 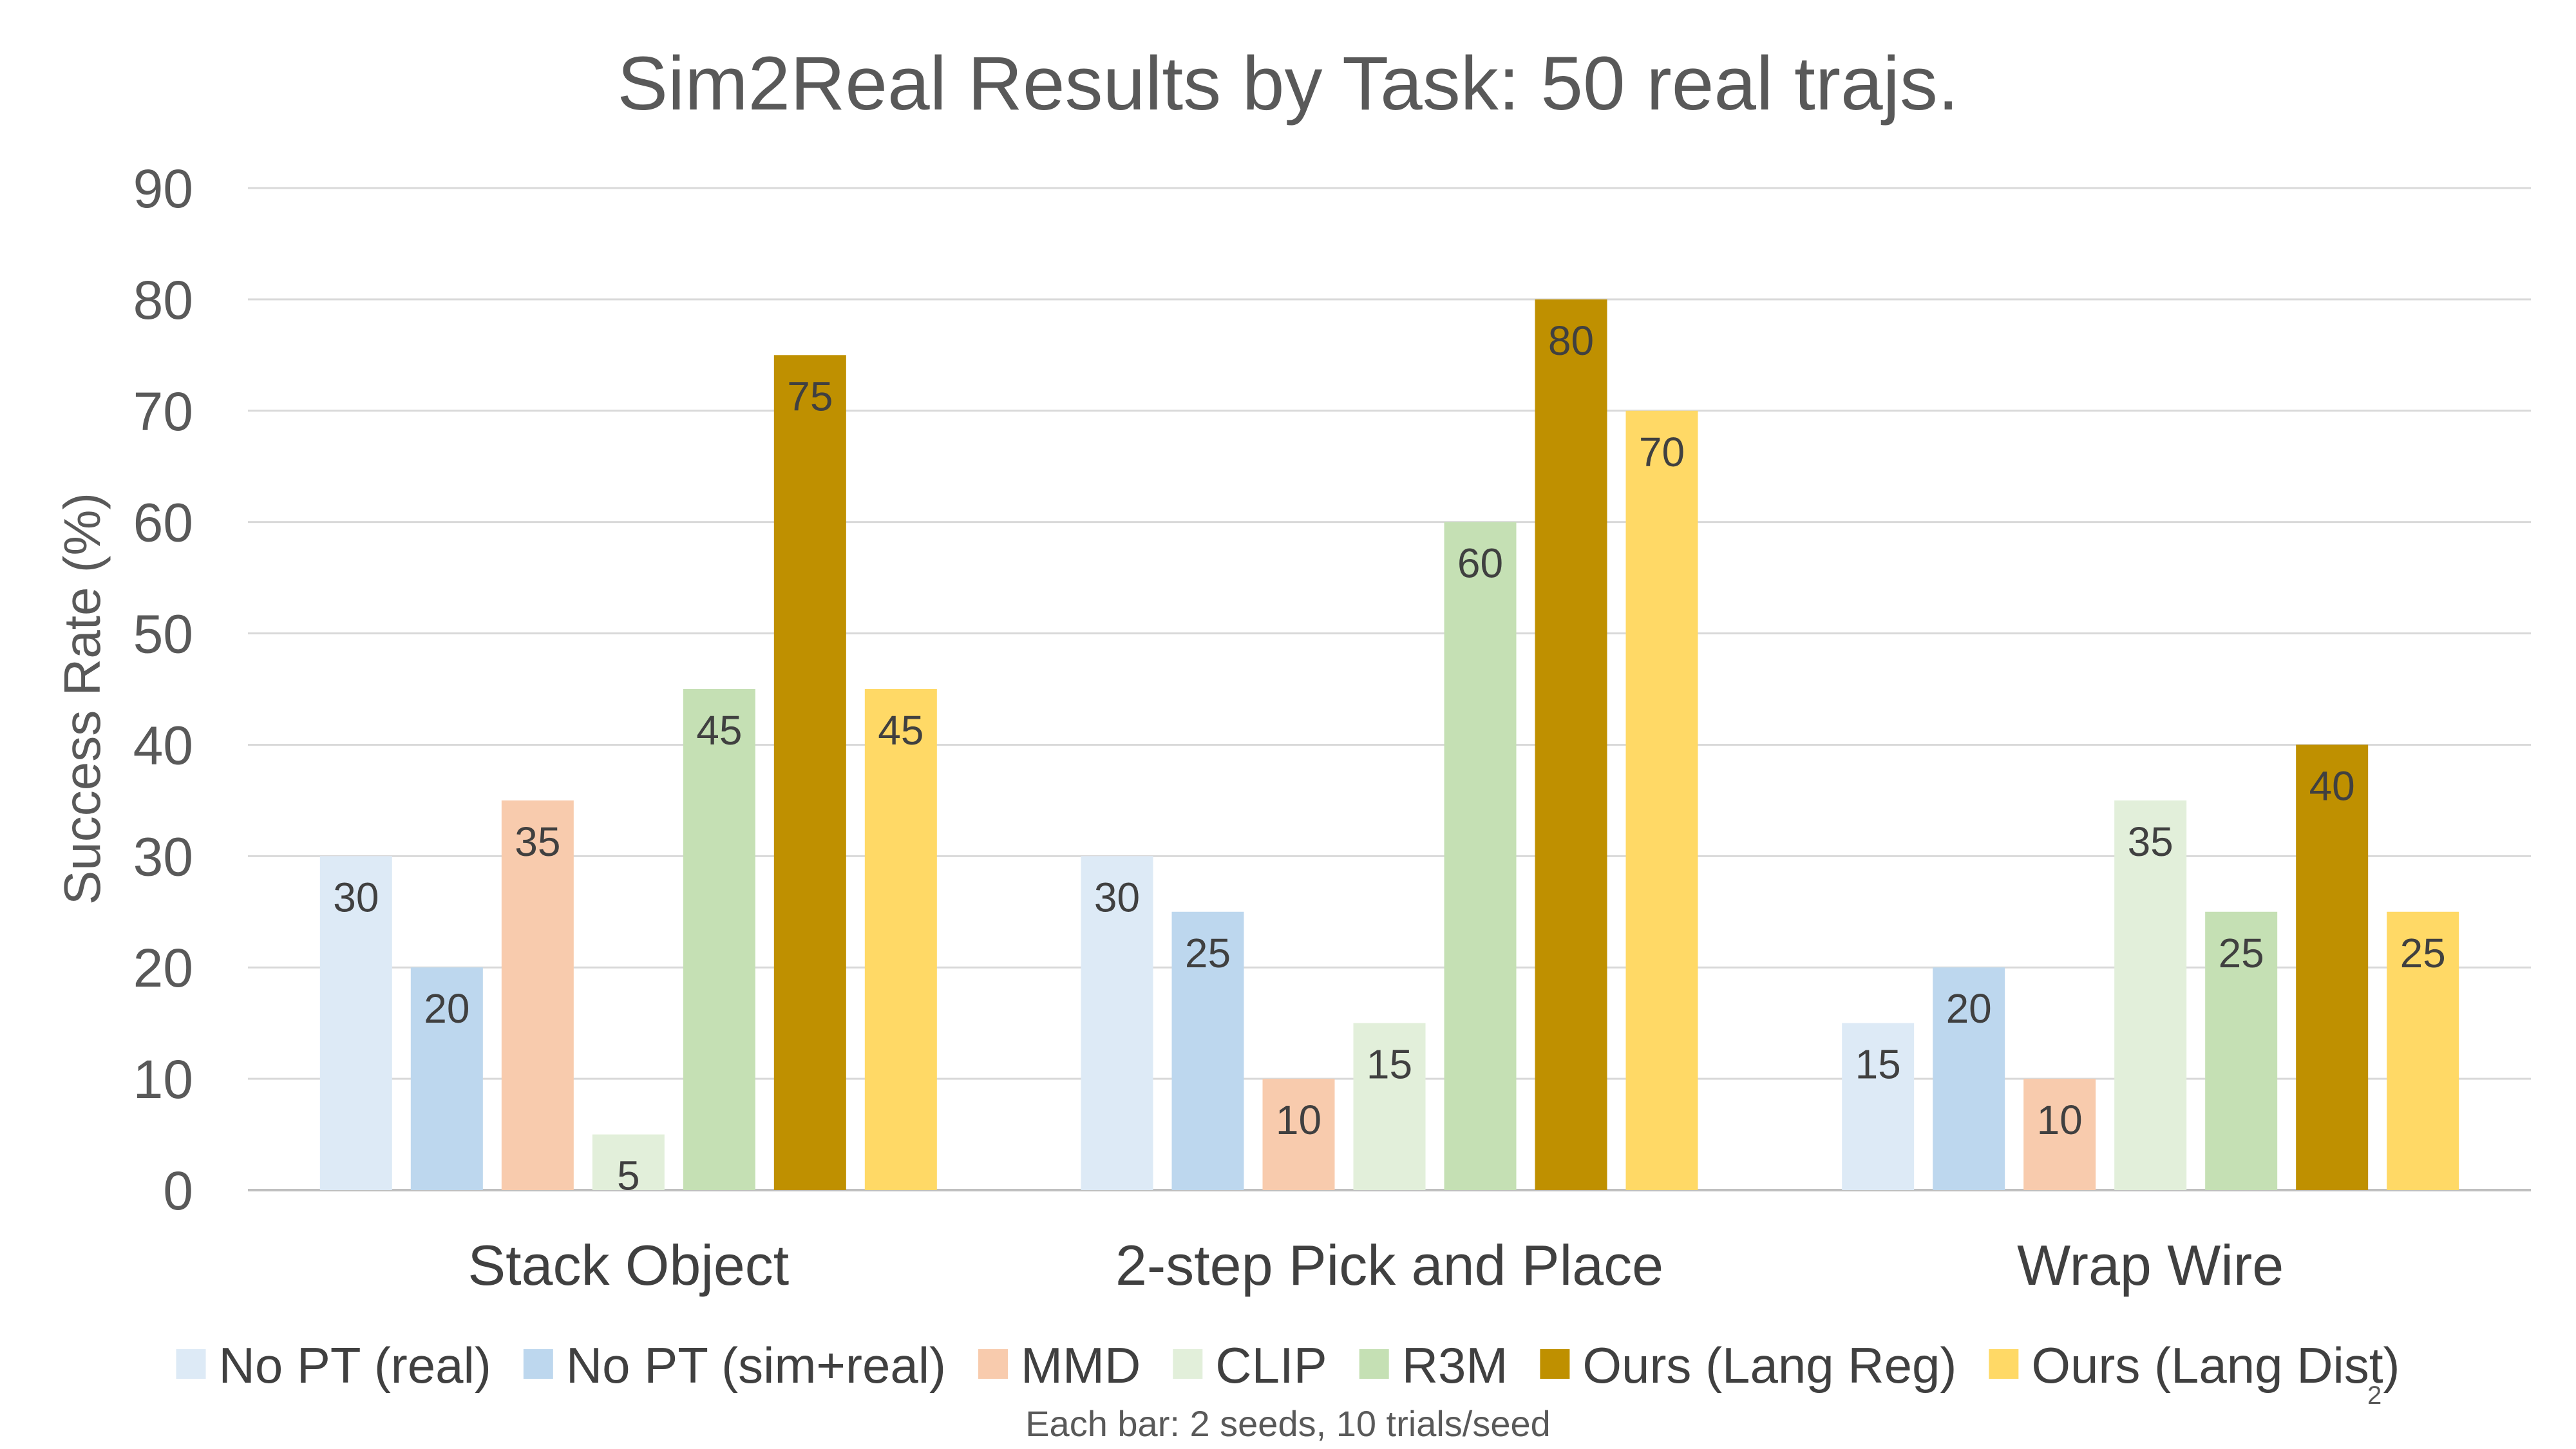 What do you see at coordinates (1480, 563) in the screenshot?
I see `data-label: 60` at bounding box center [1480, 563].